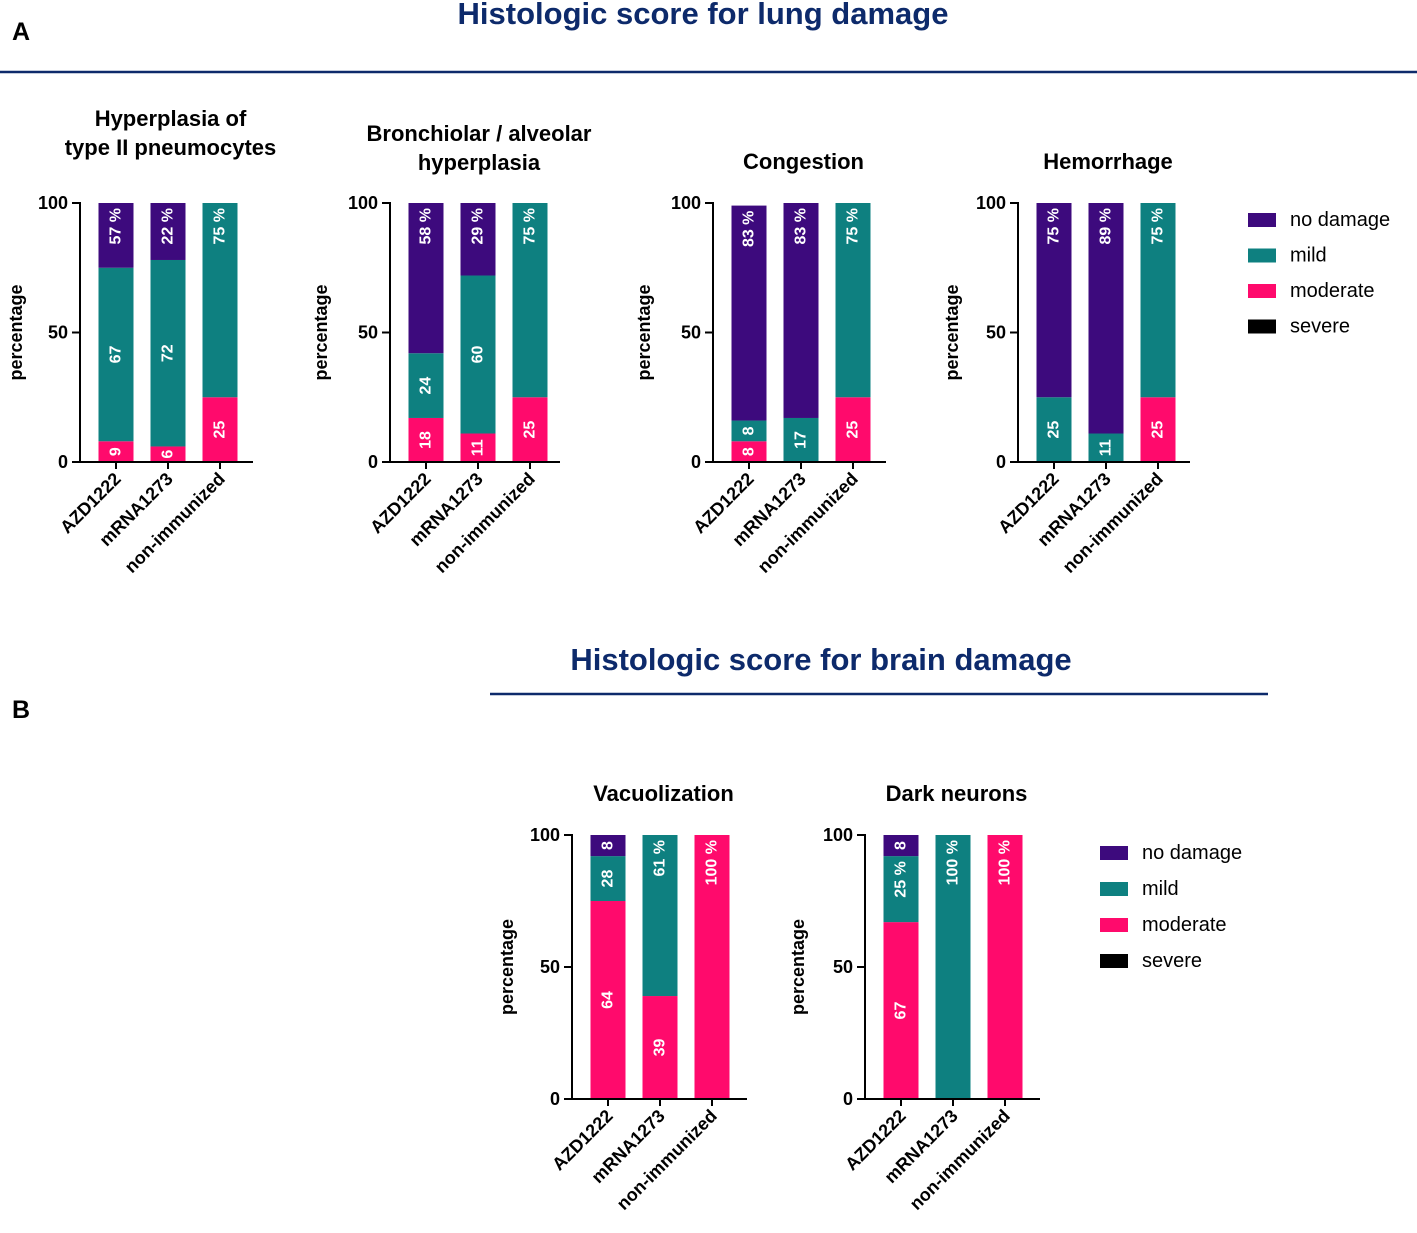 Image resolution: width=1417 pixels, height=1233 pixels. I want to click on legend-brain: no damage mild moderate severe, so click(1171, 907).